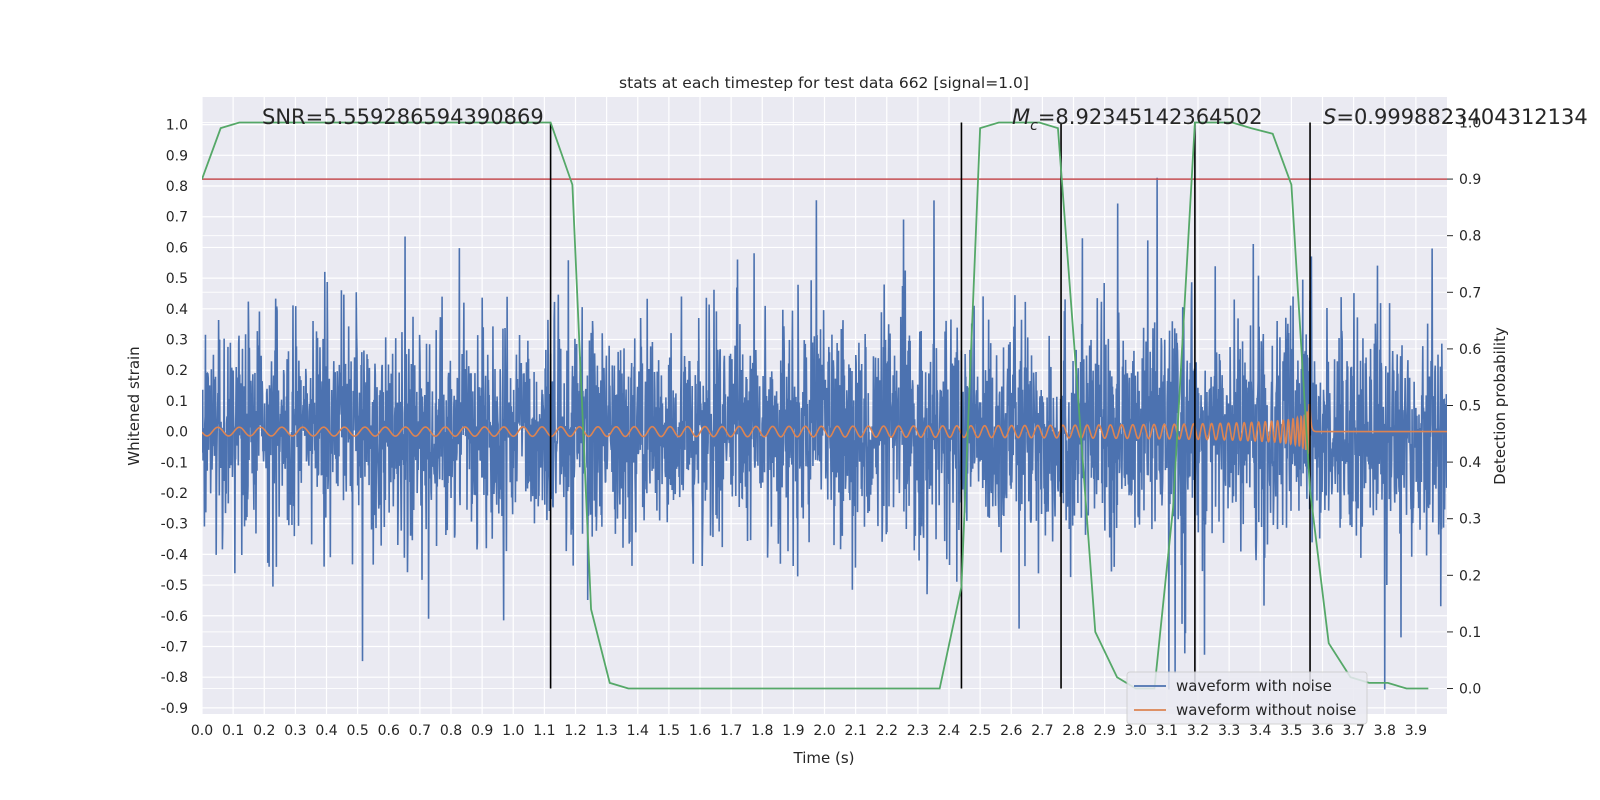  I want to click on x-tick-label: 1.8, so click(762, 731).